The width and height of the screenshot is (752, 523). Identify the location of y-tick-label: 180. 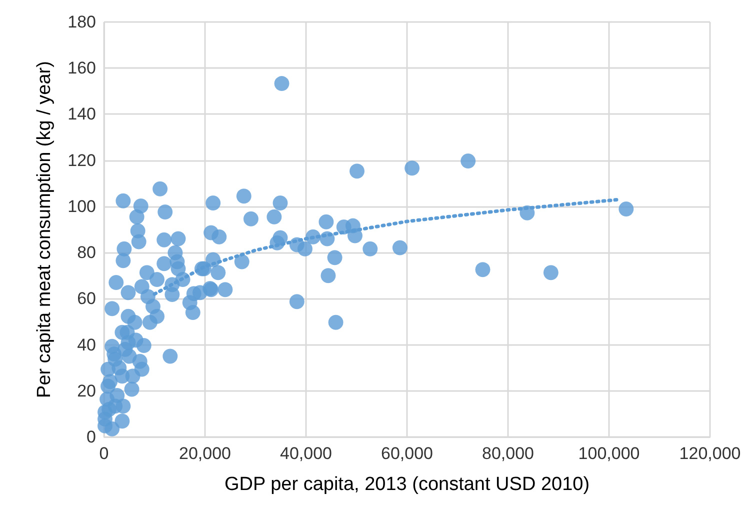
(82, 22).